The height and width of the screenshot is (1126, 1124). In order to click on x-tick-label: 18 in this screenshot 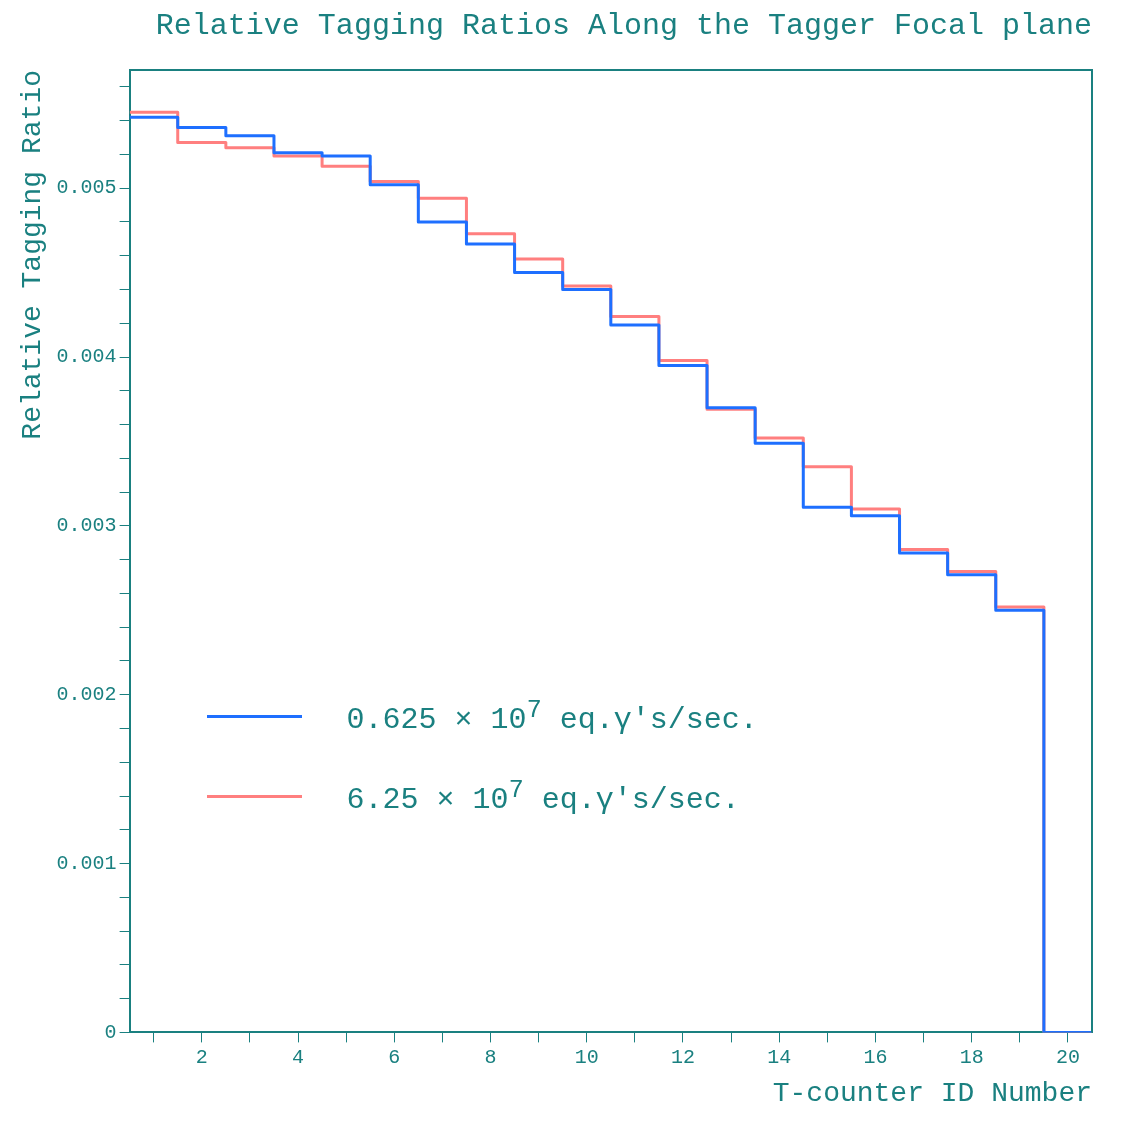, I will do `click(971, 1057)`.